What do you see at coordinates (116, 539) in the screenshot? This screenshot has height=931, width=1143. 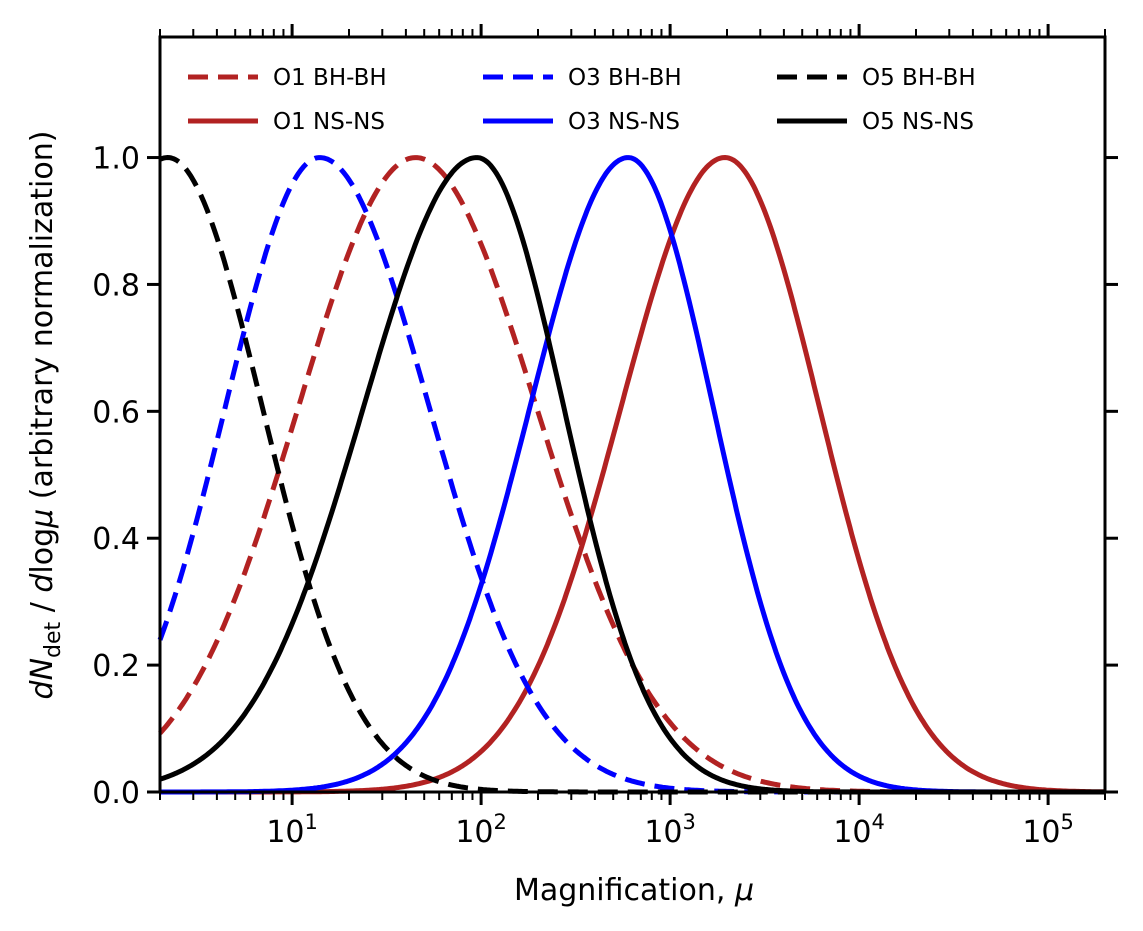 I see `y-tick-label: 0.4` at bounding box center [116, 539].